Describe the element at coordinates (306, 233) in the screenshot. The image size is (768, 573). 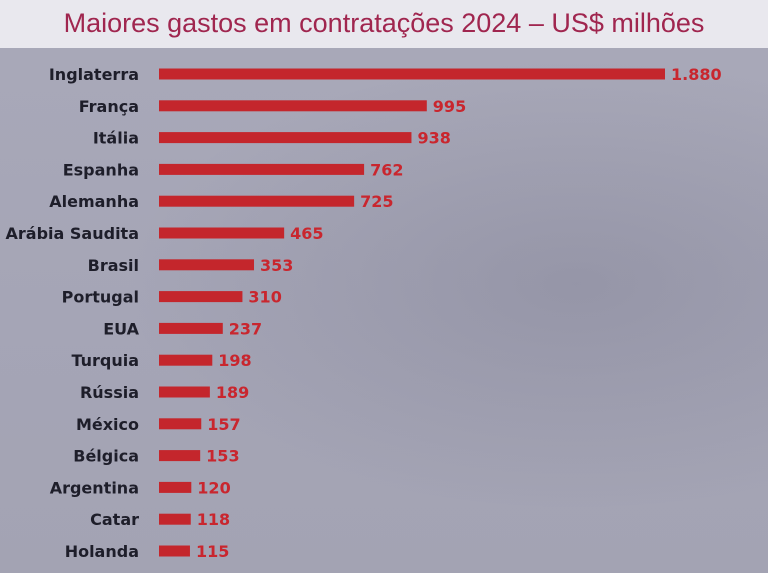
I see `value-label-arabia-saudita: 465` at that location.